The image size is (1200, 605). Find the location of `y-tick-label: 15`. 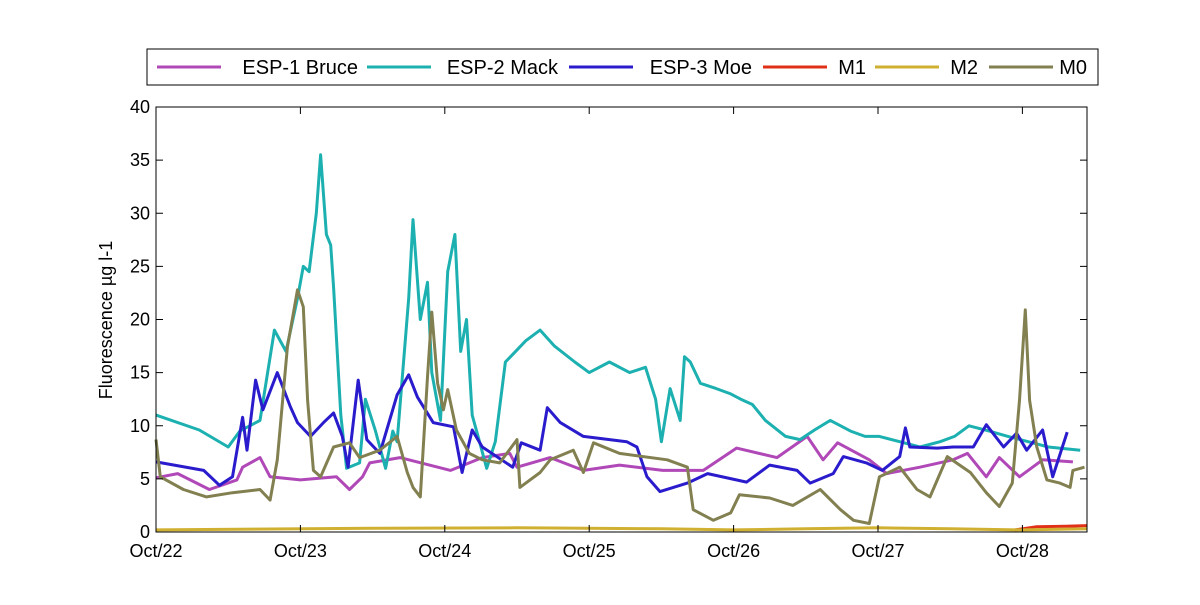

y-tick-label: 15 is located at coordinates (140, 373).